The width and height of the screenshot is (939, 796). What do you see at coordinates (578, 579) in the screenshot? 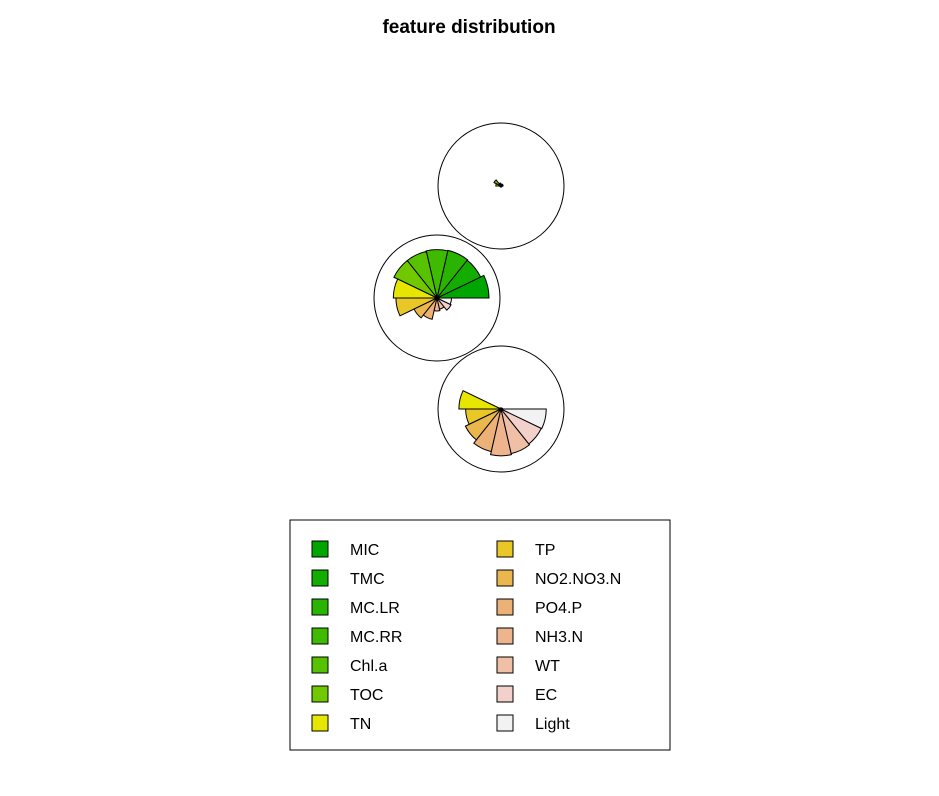
I see `legend-label: NO2.NO3.N` at bounding box center [578, 579].